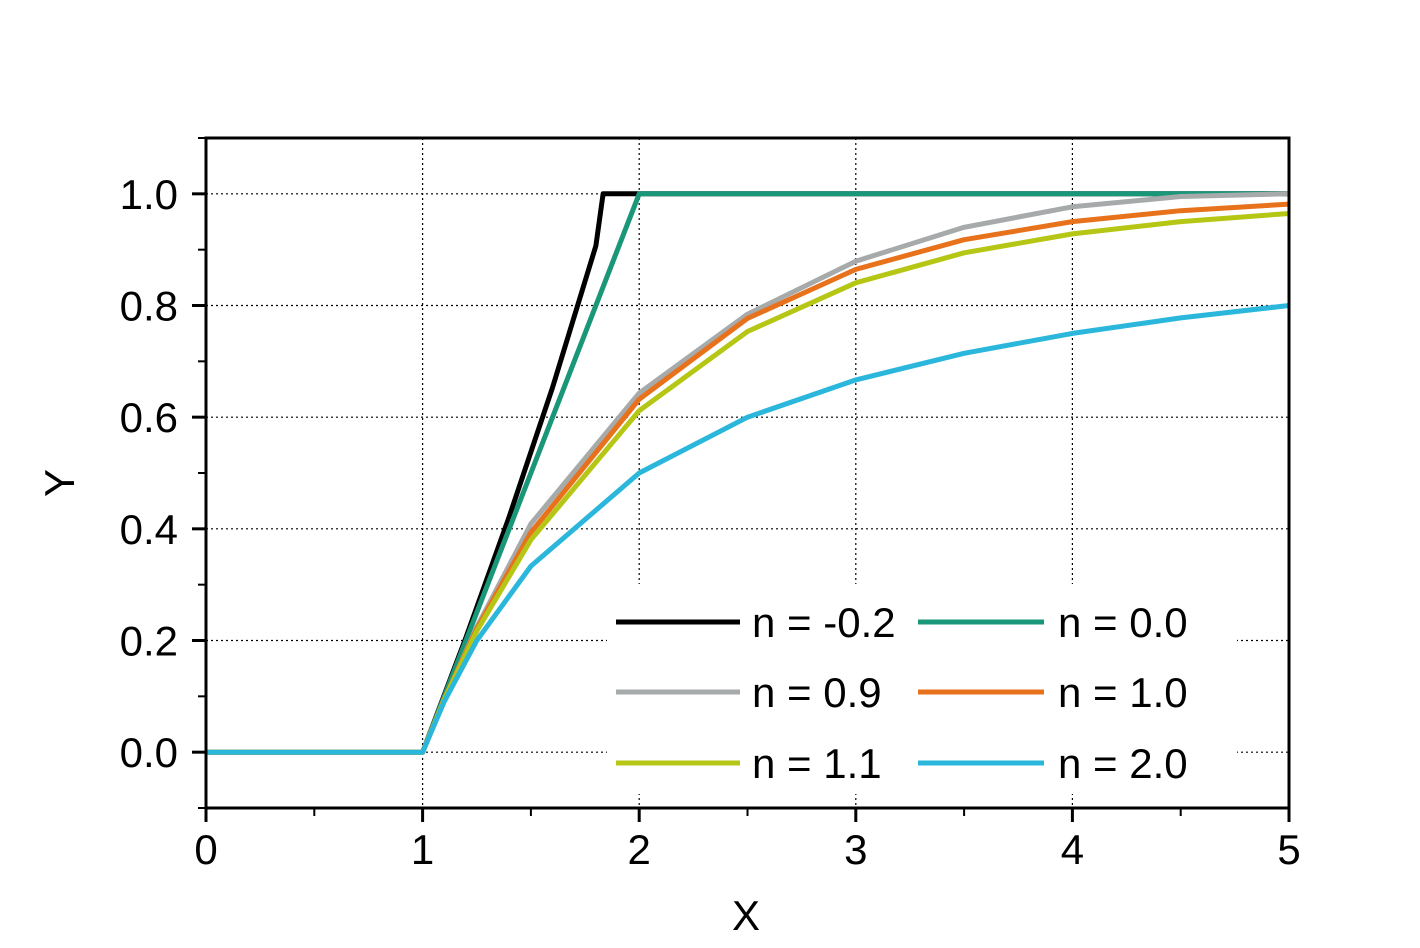 The width and height of the screenshot is (1420, 948). I want to click on x-tick-label: 0, so click(205, 849).